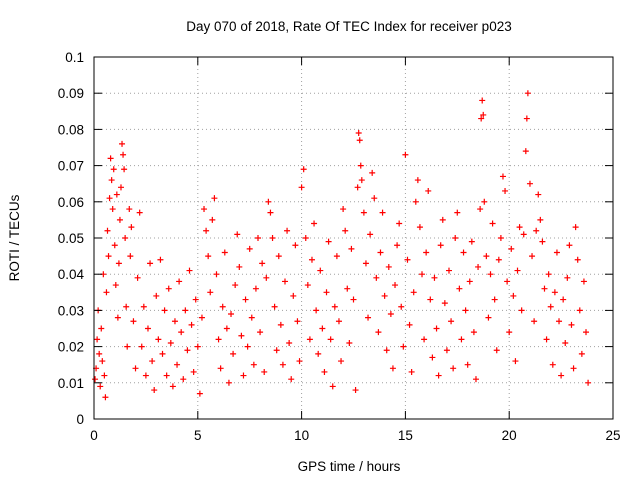  Describe the element at coordinates (71, 310) in the screenshot. I see `y-tick-label: 0.03` at that location.